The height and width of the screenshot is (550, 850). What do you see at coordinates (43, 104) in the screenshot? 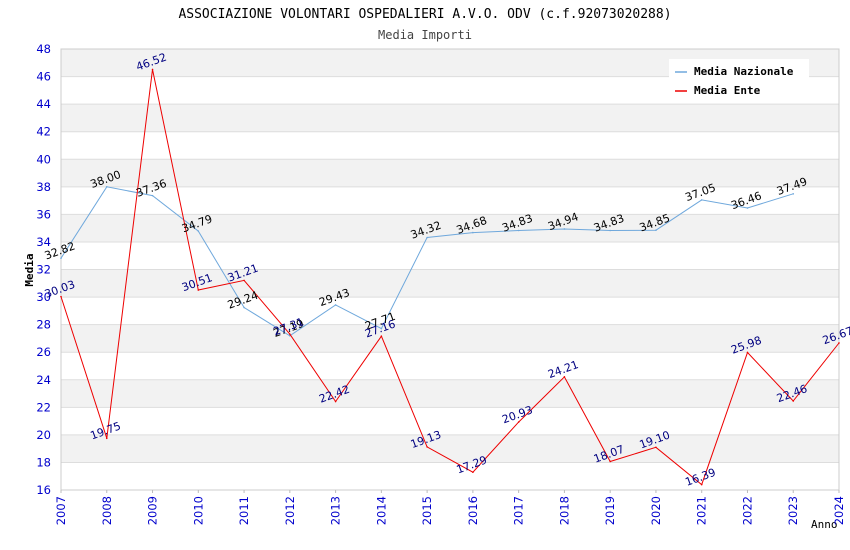
I see `y-tick-label: 44` at bounding box center [43, 104].